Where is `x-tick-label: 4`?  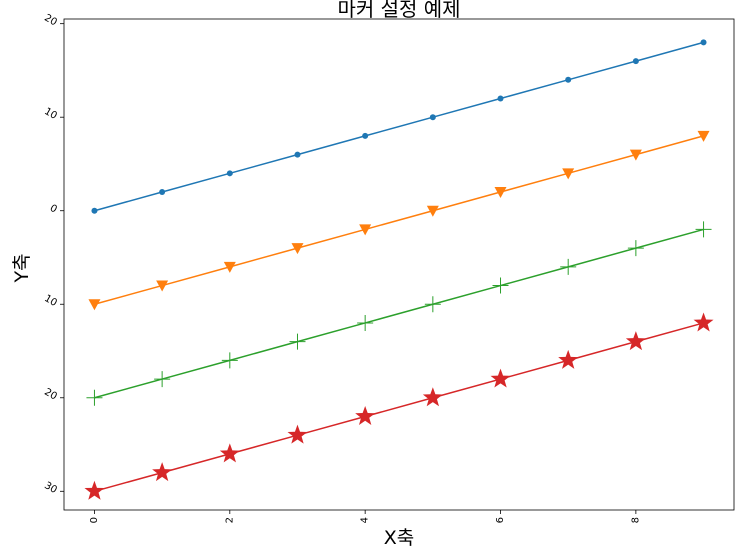 x-tick-label: 4 is located at coordinates (365, 520).